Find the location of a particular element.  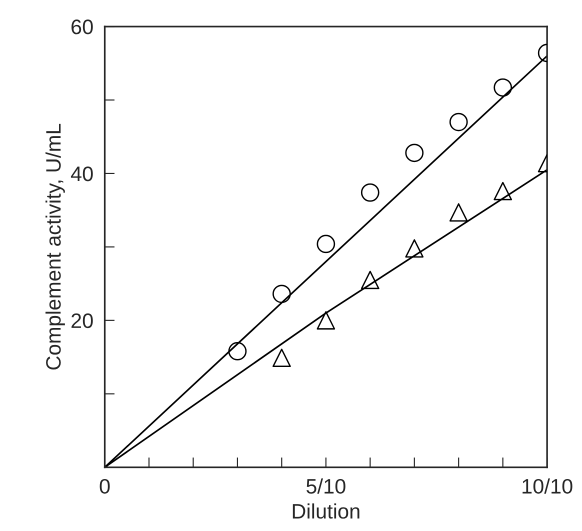

x-tick-label: 5/10 is located at coordinates (326, 486).